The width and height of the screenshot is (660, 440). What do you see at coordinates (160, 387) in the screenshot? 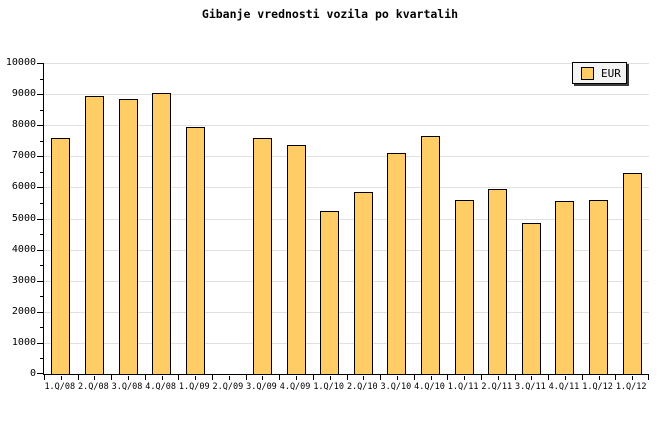
I see `x-tick-label: 4.Q/08` at bounding box center [160, 387].